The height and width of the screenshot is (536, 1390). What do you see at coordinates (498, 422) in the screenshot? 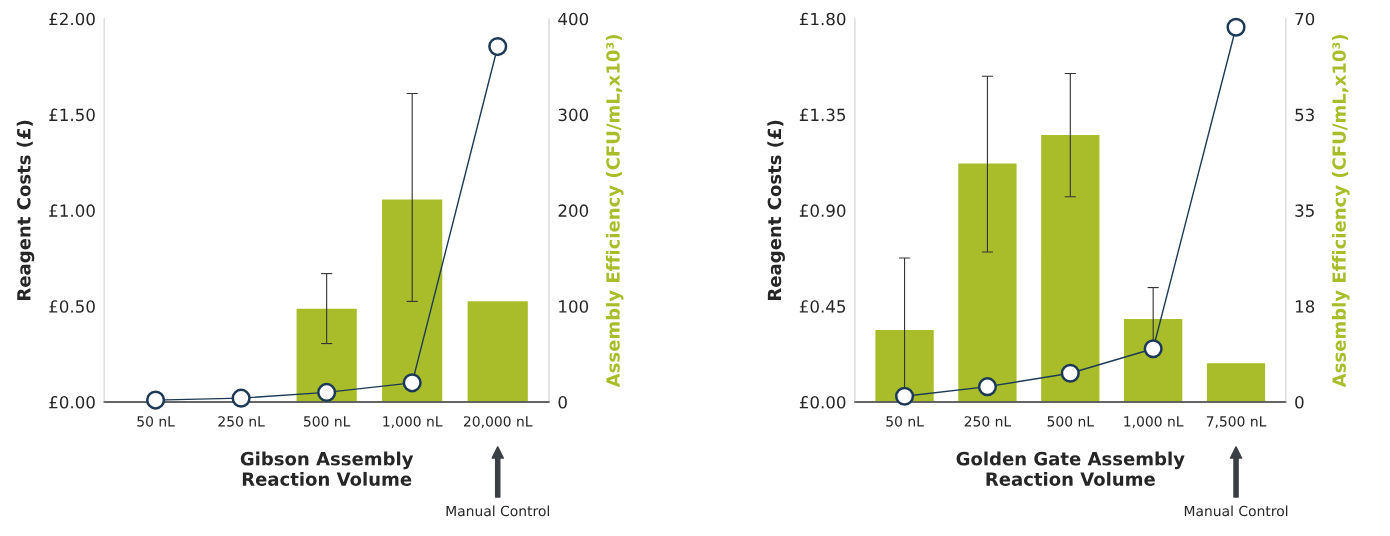
I see `x-tick-label: 20,000 nL` at bounding box center [498, 422].